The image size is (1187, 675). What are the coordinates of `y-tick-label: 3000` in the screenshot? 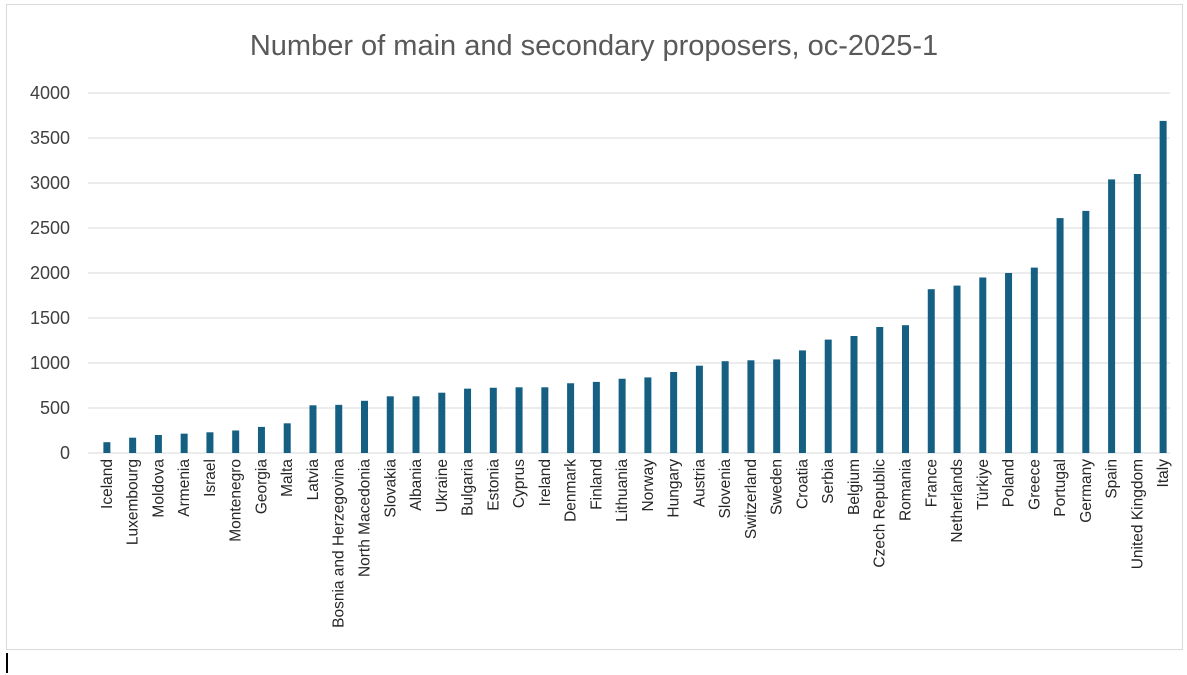 It's located at (50, 183).